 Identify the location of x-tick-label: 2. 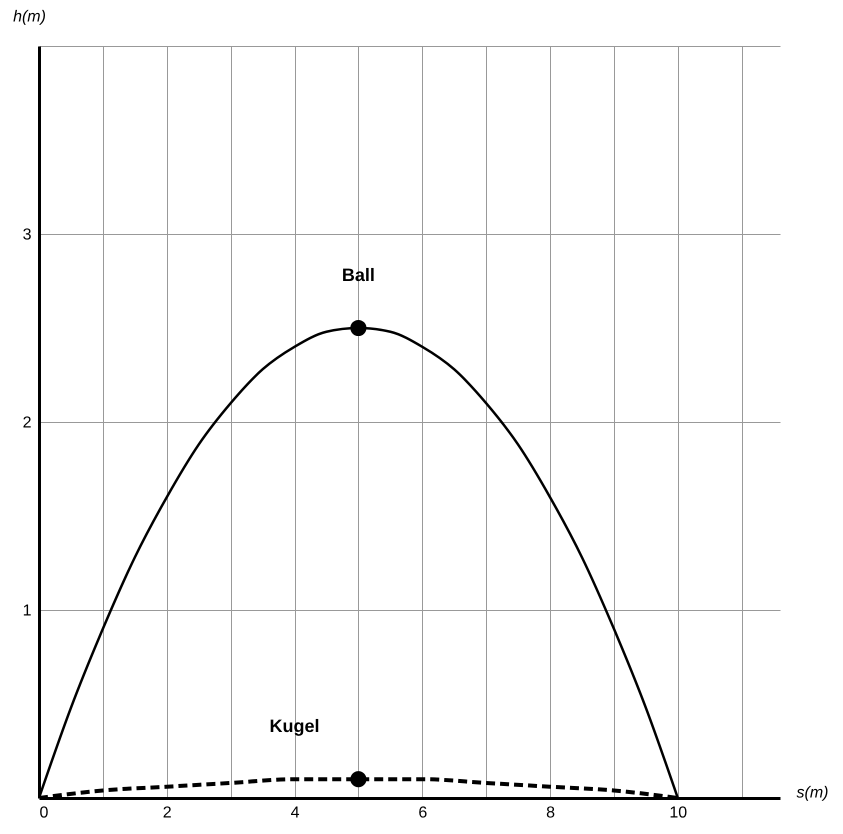
(167, 813).